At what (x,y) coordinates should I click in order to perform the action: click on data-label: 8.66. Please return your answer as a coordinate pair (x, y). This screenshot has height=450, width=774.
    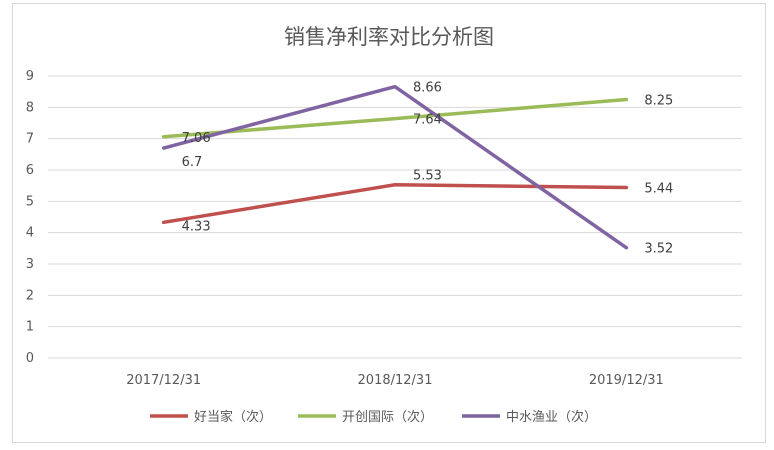
    Looking at the image, I should click on (427, 88).